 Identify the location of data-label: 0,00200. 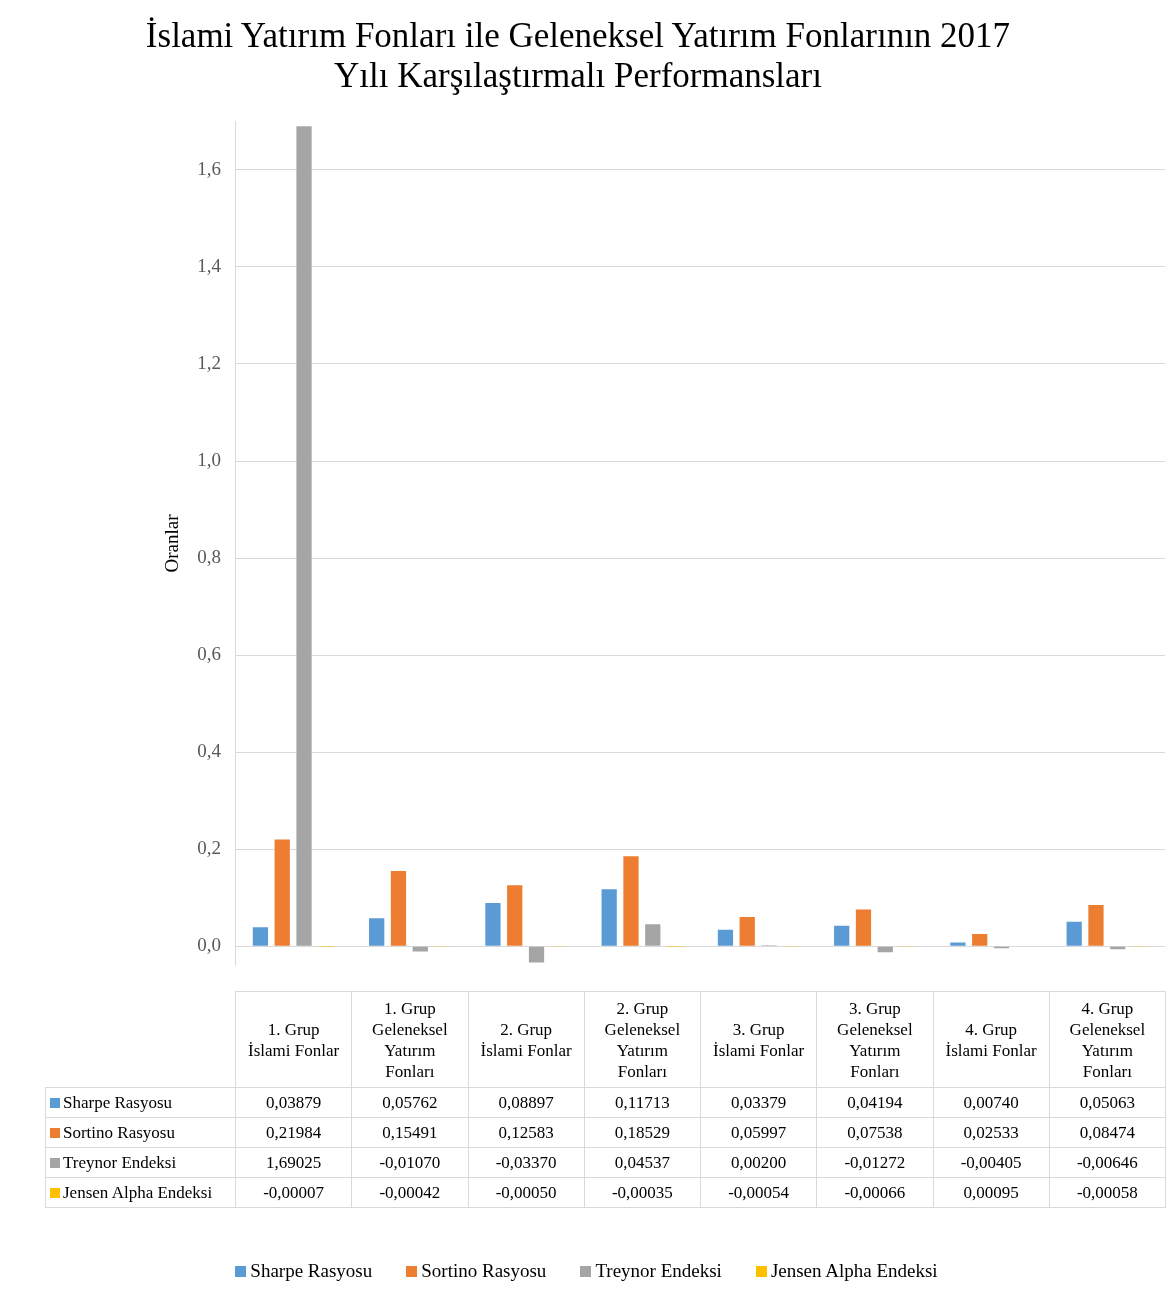
(758, 1162).